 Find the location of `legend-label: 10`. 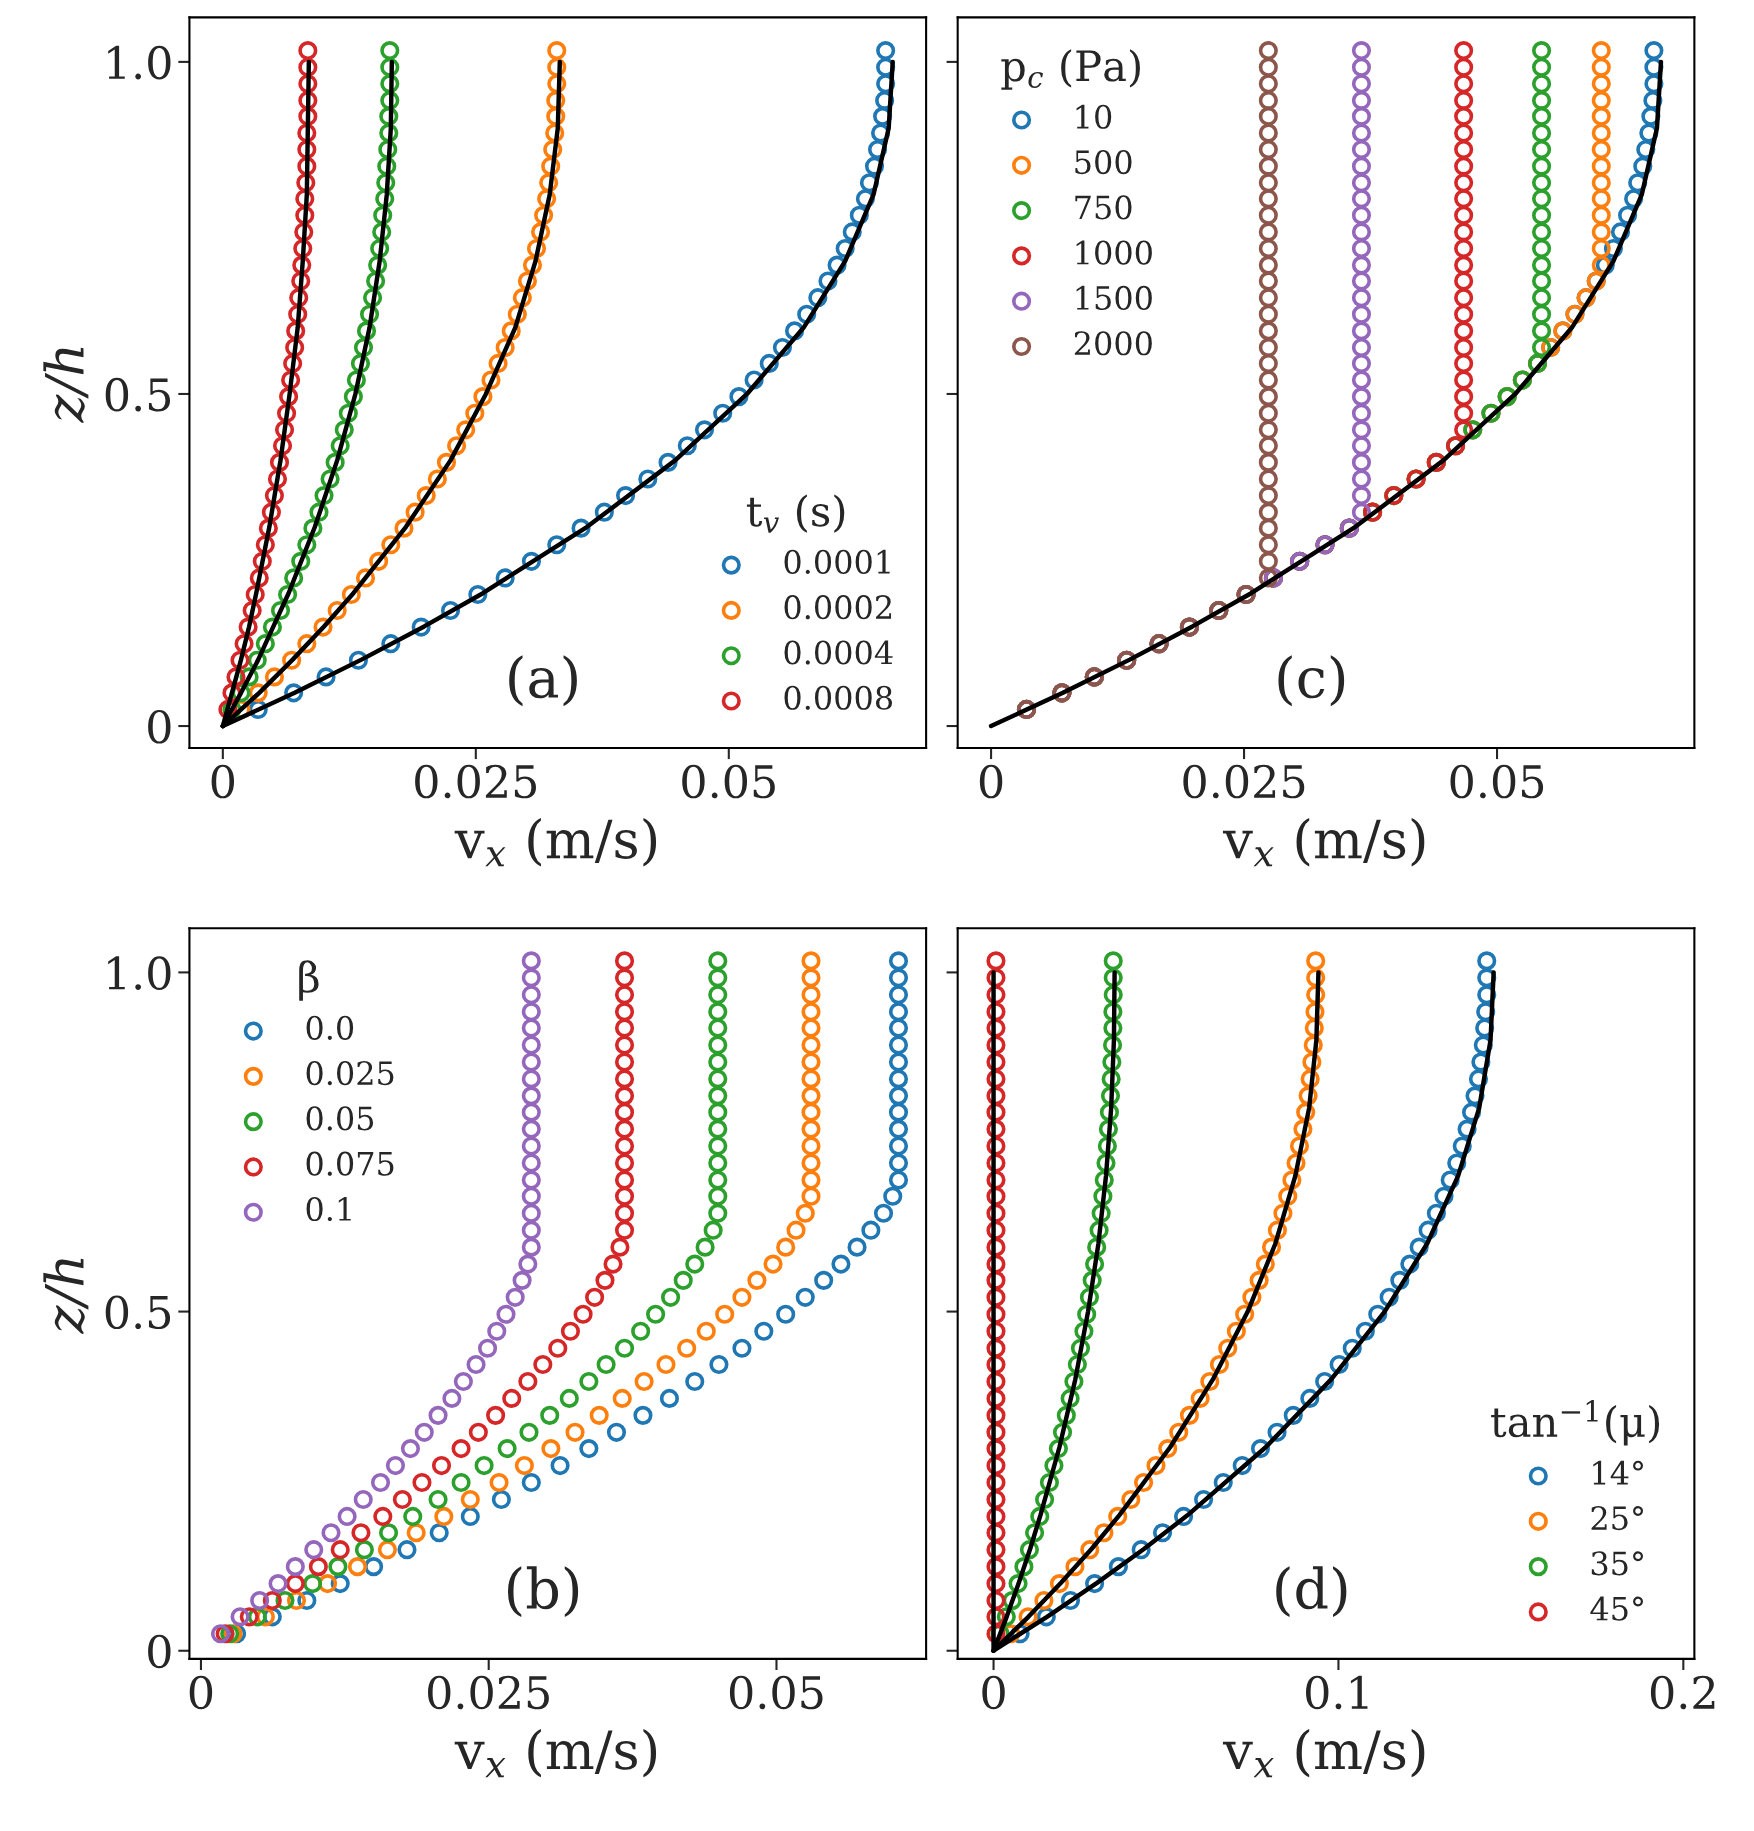

legend-label: 10 is located at coordinates (1094, 116).